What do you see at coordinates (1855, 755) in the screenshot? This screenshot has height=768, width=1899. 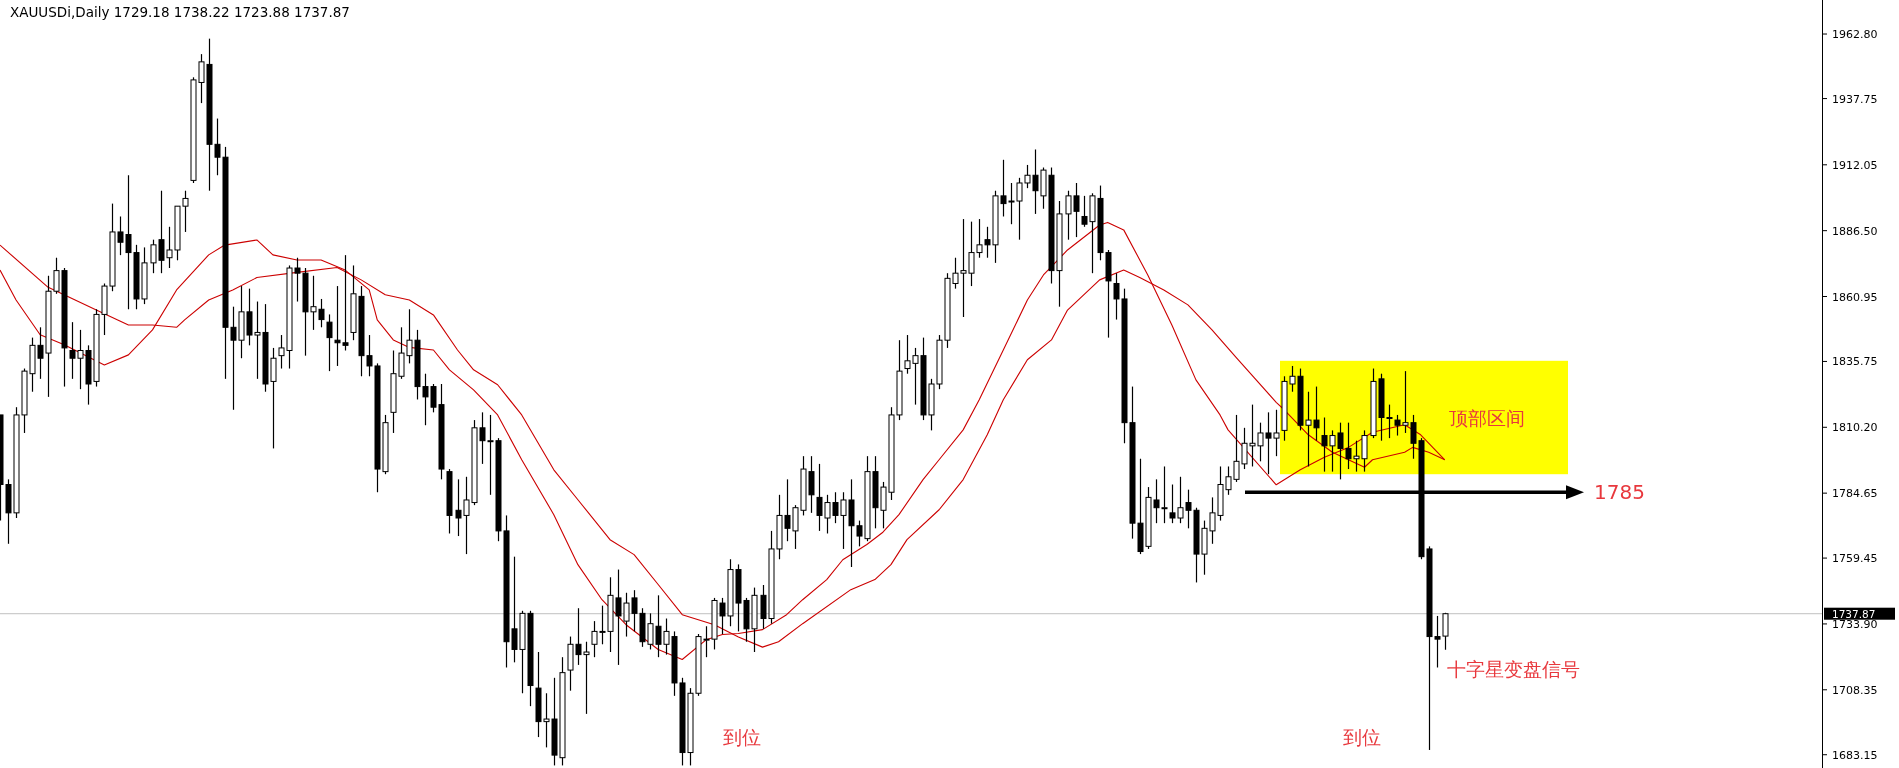 I see `y-tick-label: 1683.15` at bounding box center [1855, 755].